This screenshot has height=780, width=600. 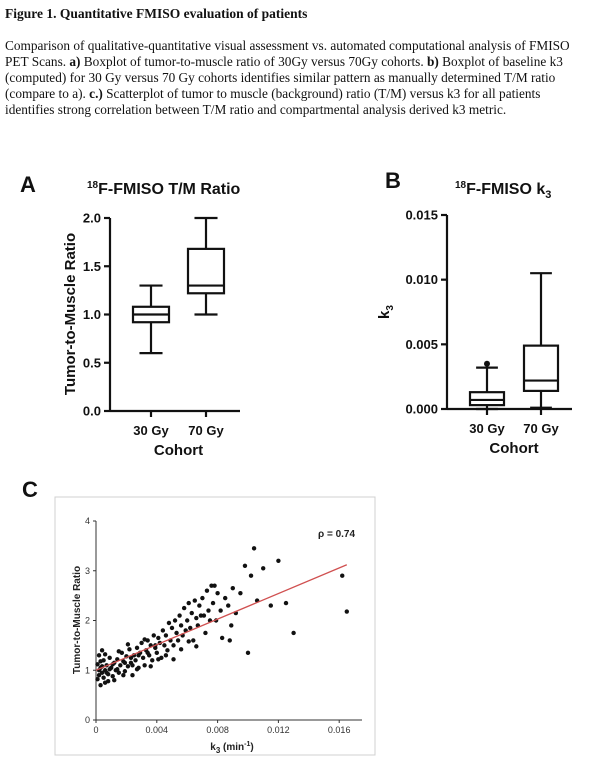 What do you see at coordinates (421, 344) in the screenshot?
I see `panel-b-y-tick-label: 0.005` at bounding box center [421, 344].